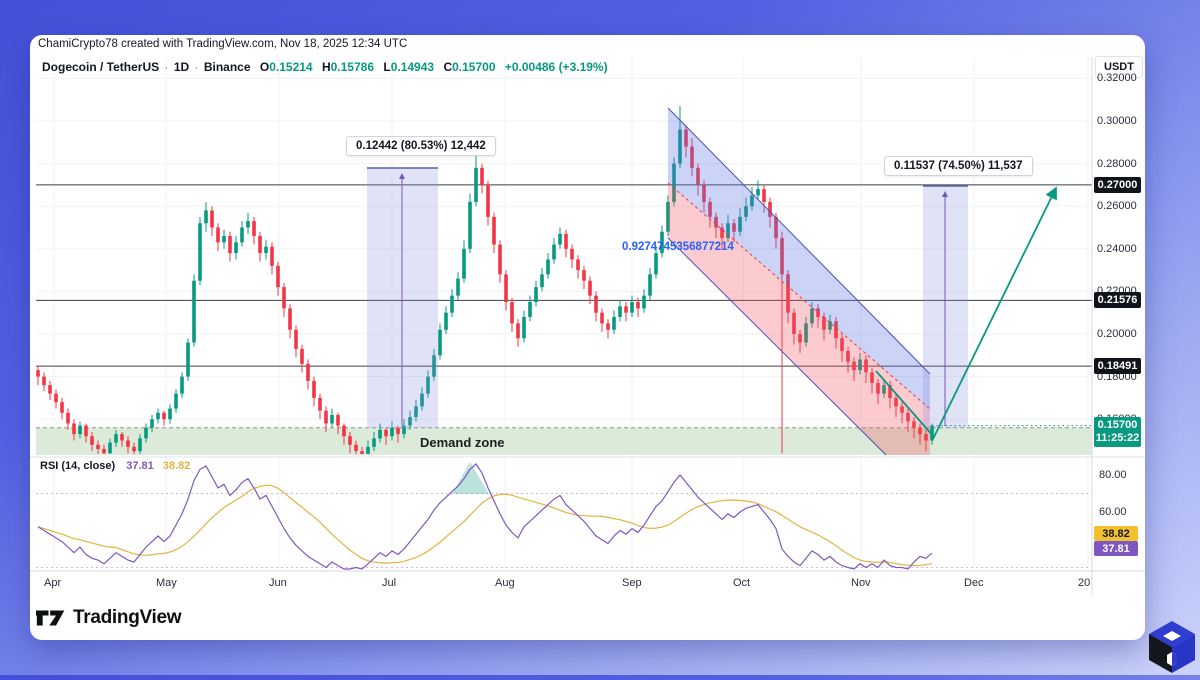 Image resolution: width=1200 pixels, height=680 pixels. Describe the element at coordinates (227, 67) in the screenshot. I see `exchange-label: Binance` at that location.